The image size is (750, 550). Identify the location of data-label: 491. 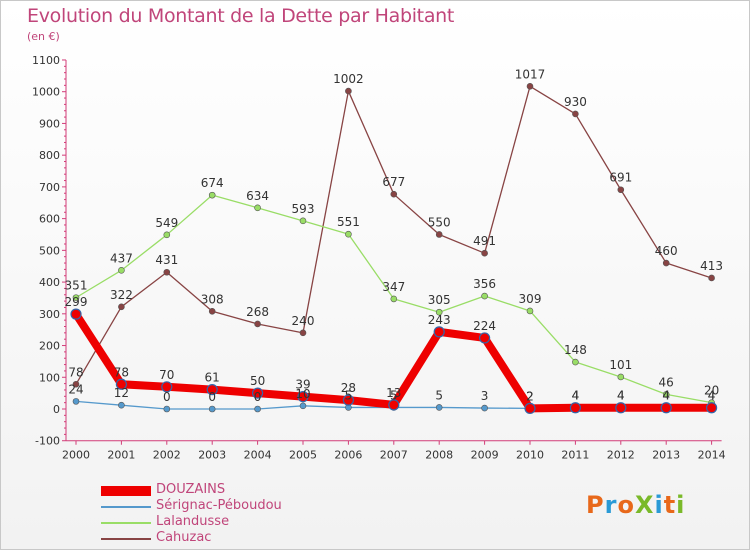
(484, 241).